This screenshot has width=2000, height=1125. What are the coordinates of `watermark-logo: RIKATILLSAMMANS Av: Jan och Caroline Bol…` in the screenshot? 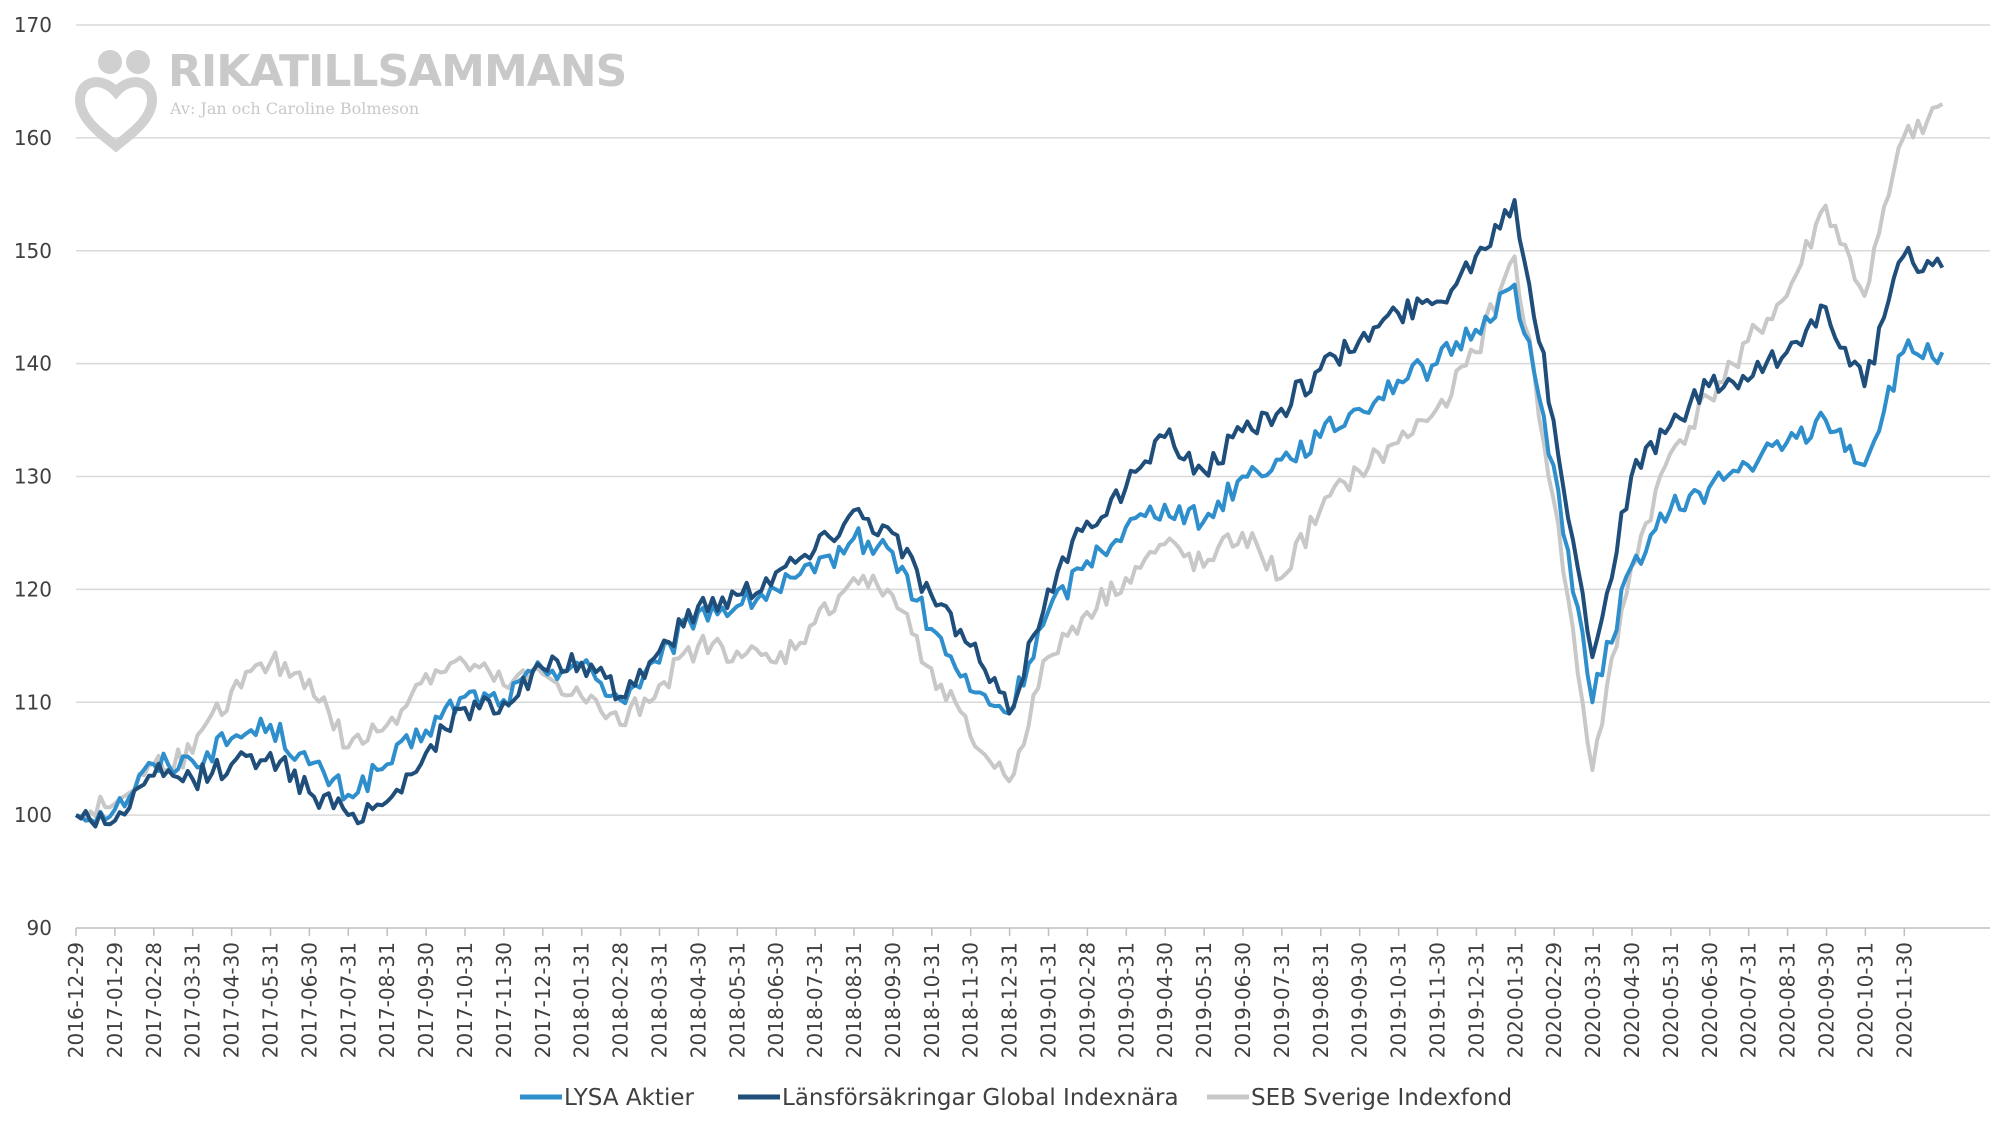 It's located at (350, 99).